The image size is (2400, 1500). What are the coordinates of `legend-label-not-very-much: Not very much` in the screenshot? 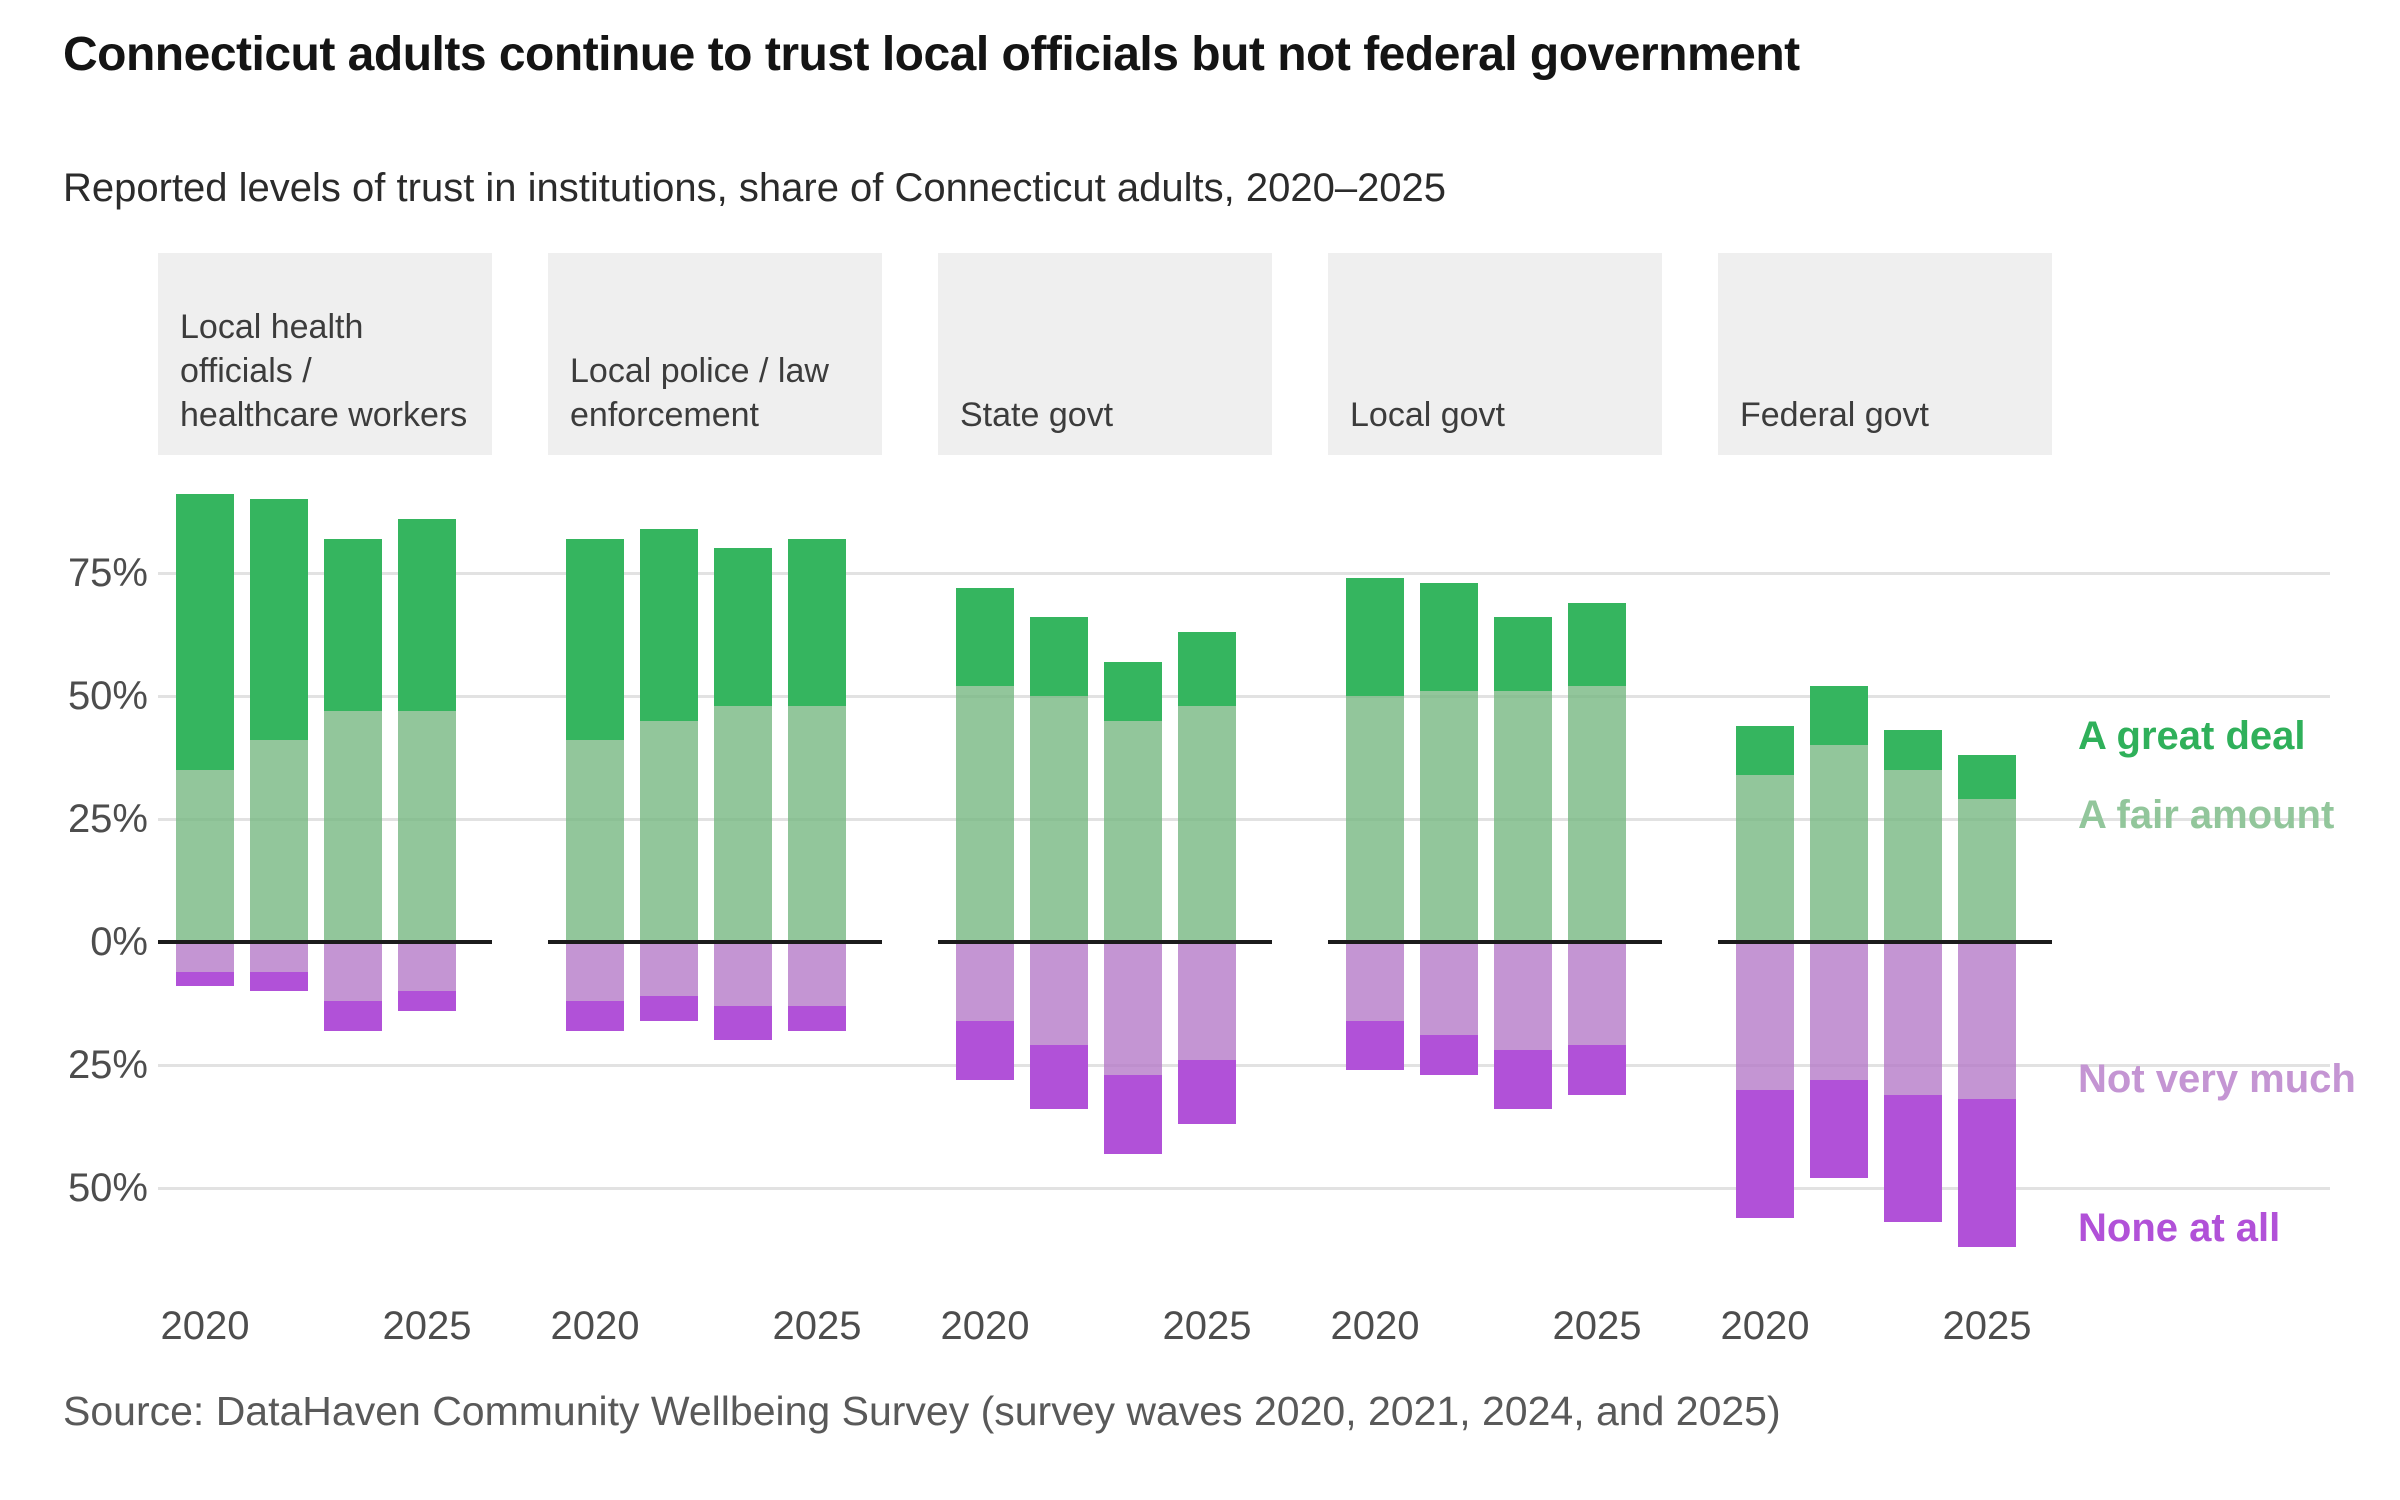 It's located at (2217, 1079).